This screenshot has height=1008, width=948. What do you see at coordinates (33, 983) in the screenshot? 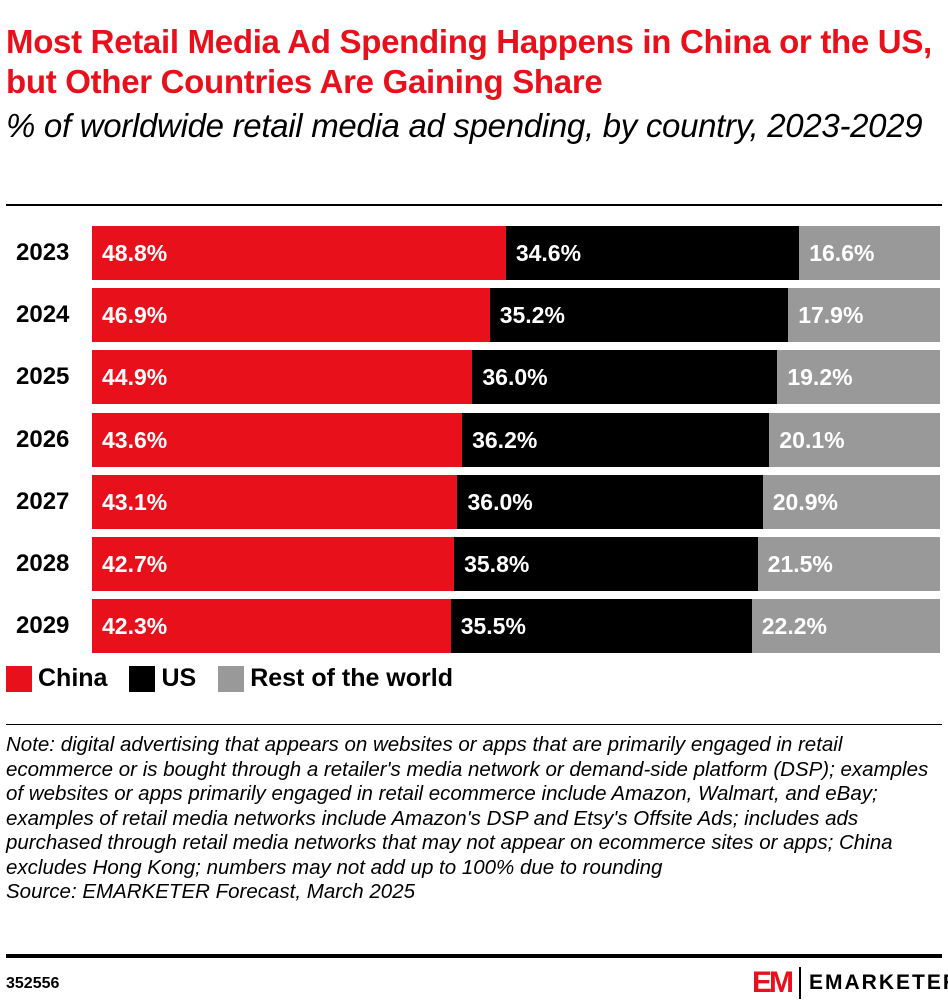
I see `chart-id: 352556` at bounding box center [33, 983].